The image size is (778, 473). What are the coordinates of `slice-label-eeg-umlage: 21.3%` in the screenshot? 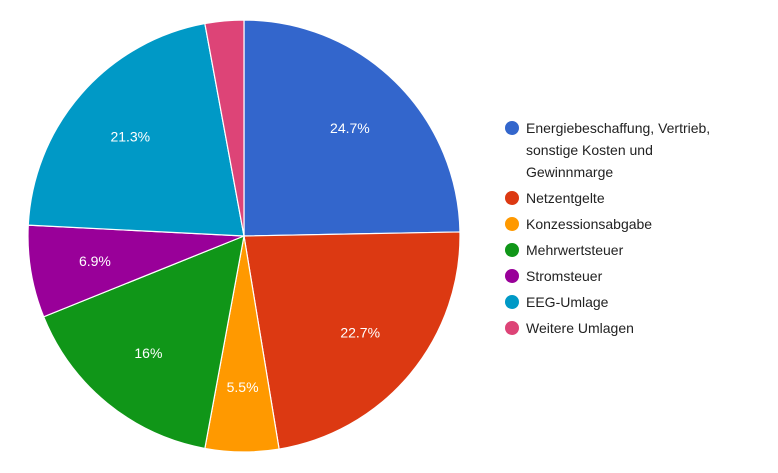 It's located at (130, 136).